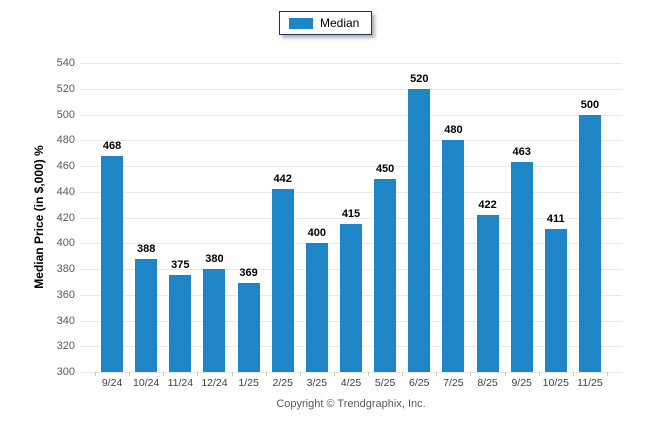 Image resolution: width=646 pixels, height=434 pixels. What do you see at coordinates (65, 114) in the screenshot?
I see `y-tick-label-500: 500` at bounding box center [65, 114].